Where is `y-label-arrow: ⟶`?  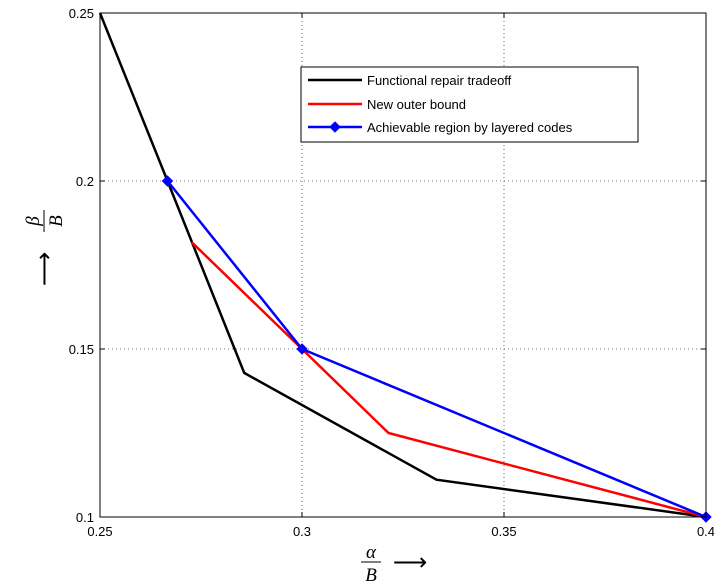 y-label-arrow: ⟶ is located at coordinates (44, 269).